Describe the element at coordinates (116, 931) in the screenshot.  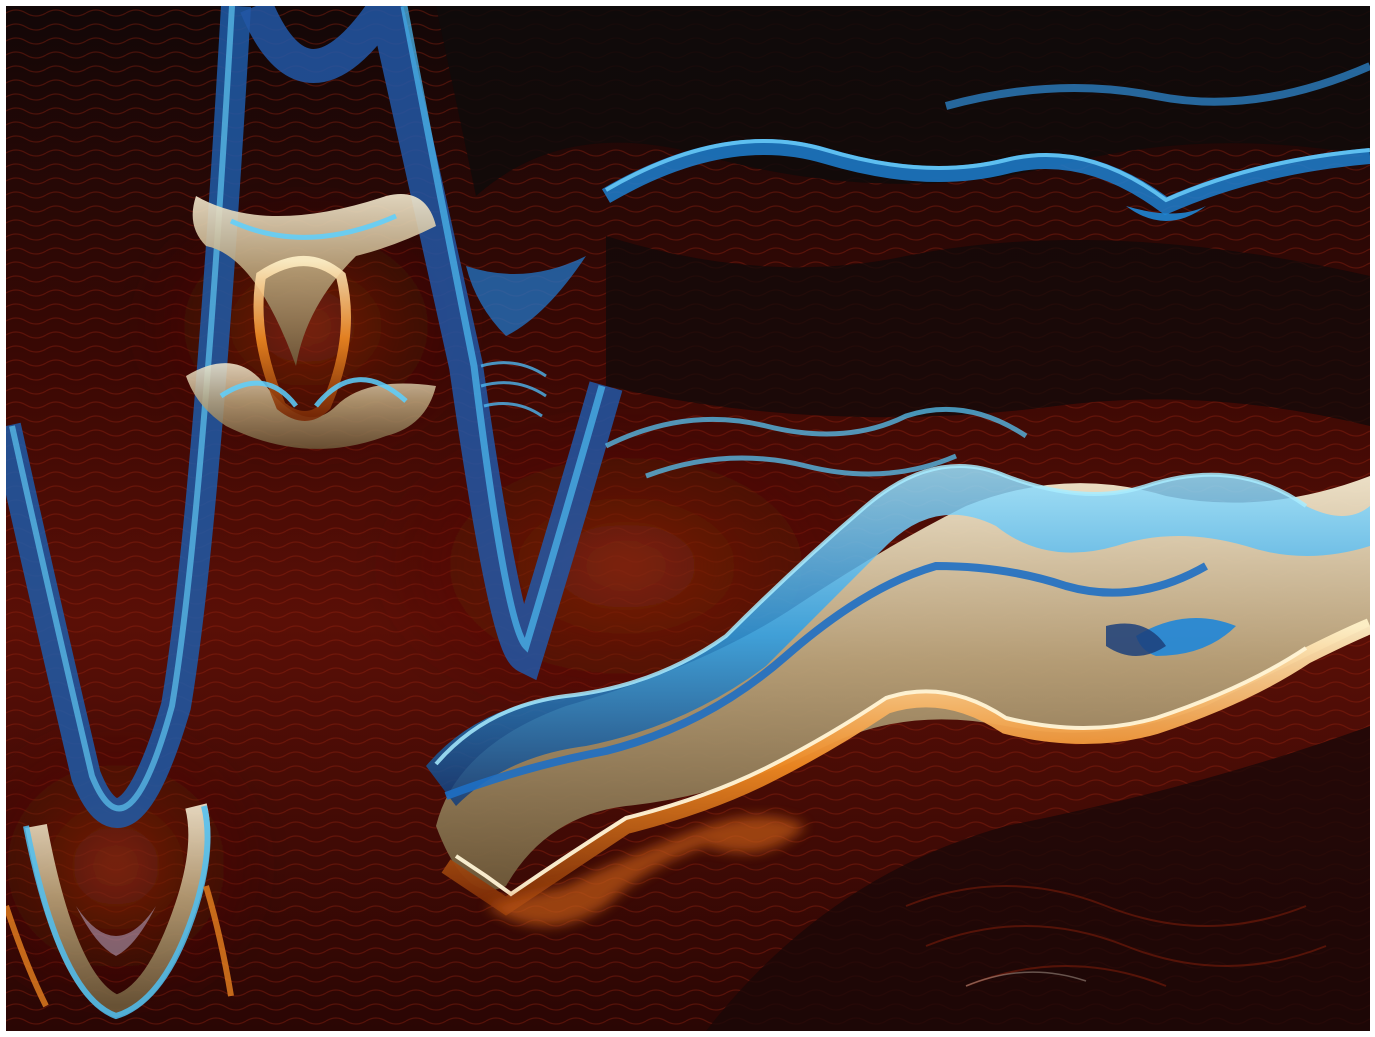
I see `lower-left-lavender-core` at that location.